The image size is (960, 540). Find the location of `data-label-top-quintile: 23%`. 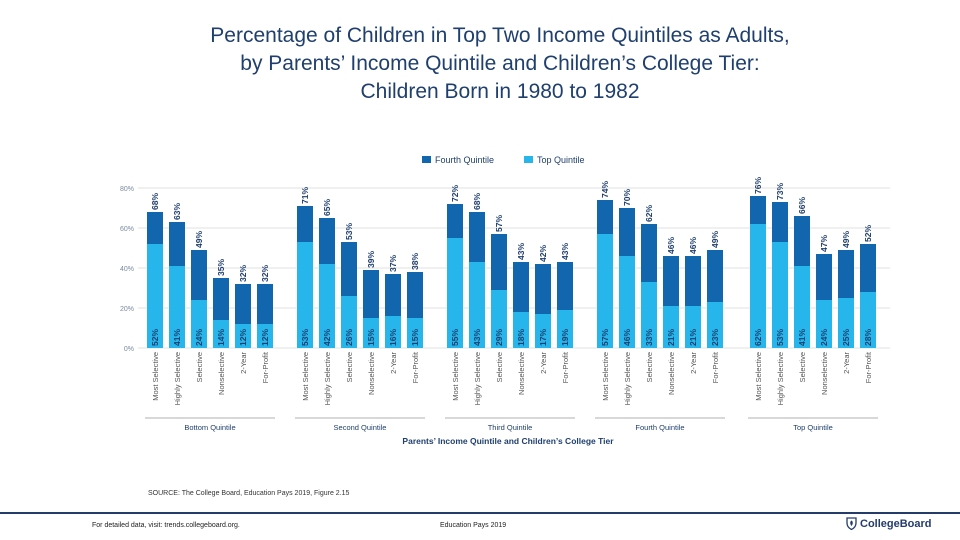

data-label-top-quintile: 23% is located at coordinates (715, 337).